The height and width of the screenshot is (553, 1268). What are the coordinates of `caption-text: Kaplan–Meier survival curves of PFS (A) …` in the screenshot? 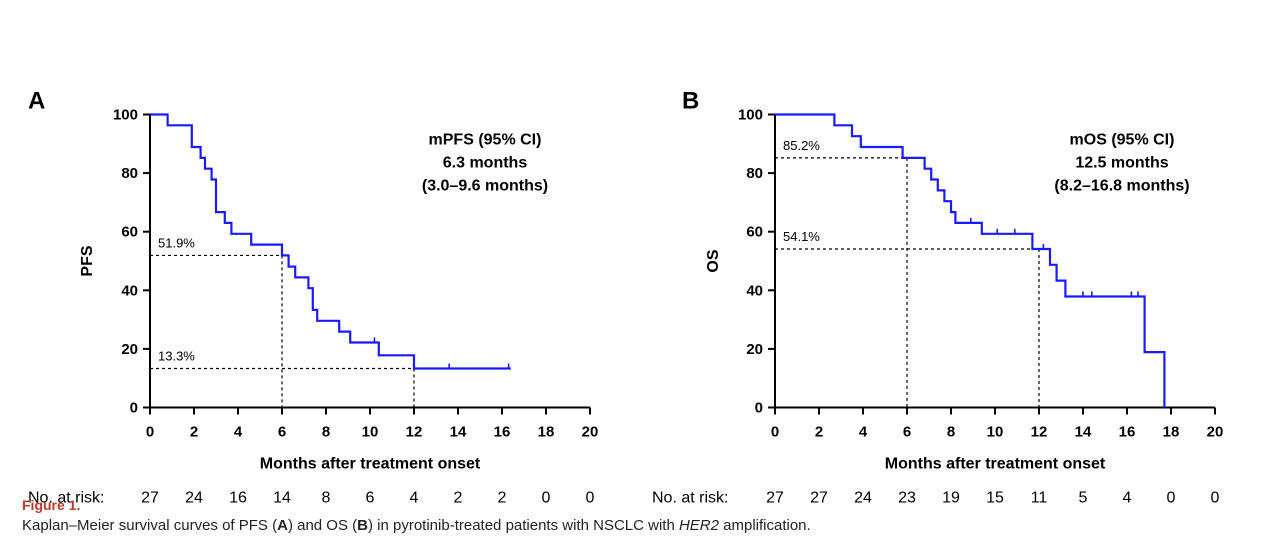 It's located at (637, 525).